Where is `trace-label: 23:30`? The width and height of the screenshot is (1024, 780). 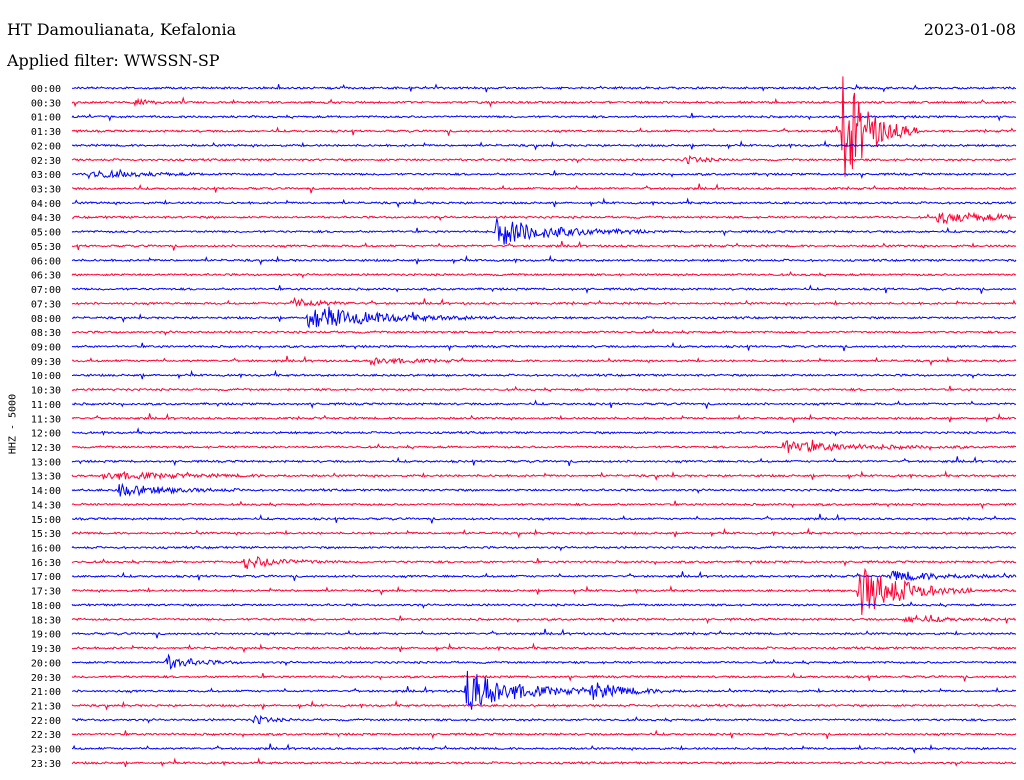
trace-label: 23:30 is located at coordinates (46, 764).